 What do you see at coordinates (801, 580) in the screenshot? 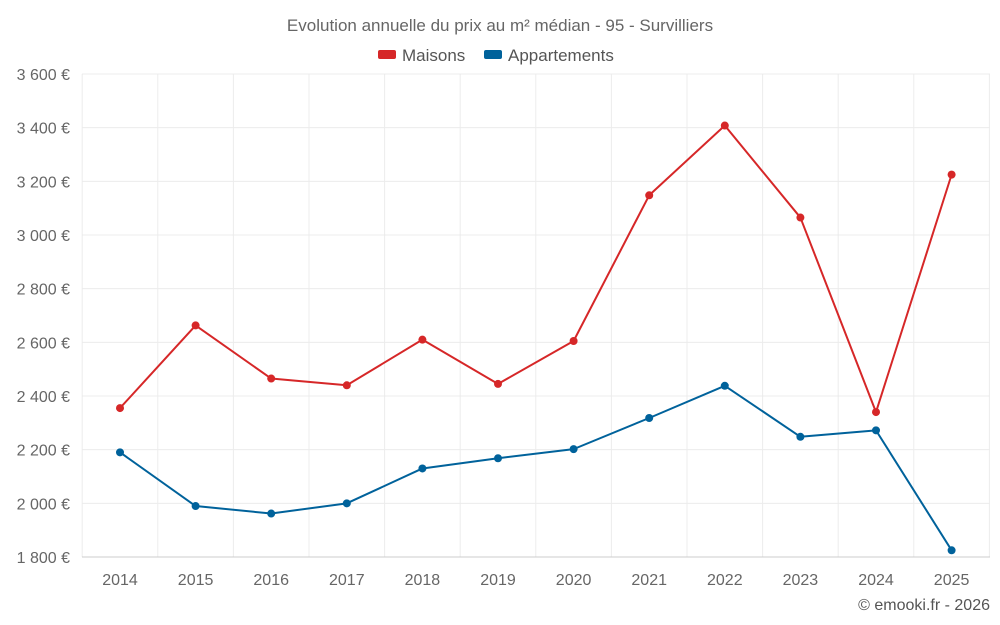
I see `x-tick-label: 2023` at bounding box center [801, 580].